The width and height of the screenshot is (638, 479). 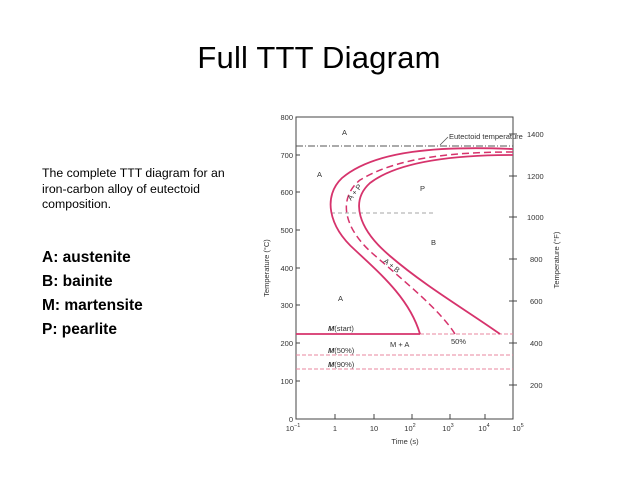 I want to click on slide-title: Full TTT Diagram, so click(x=319, y=57).